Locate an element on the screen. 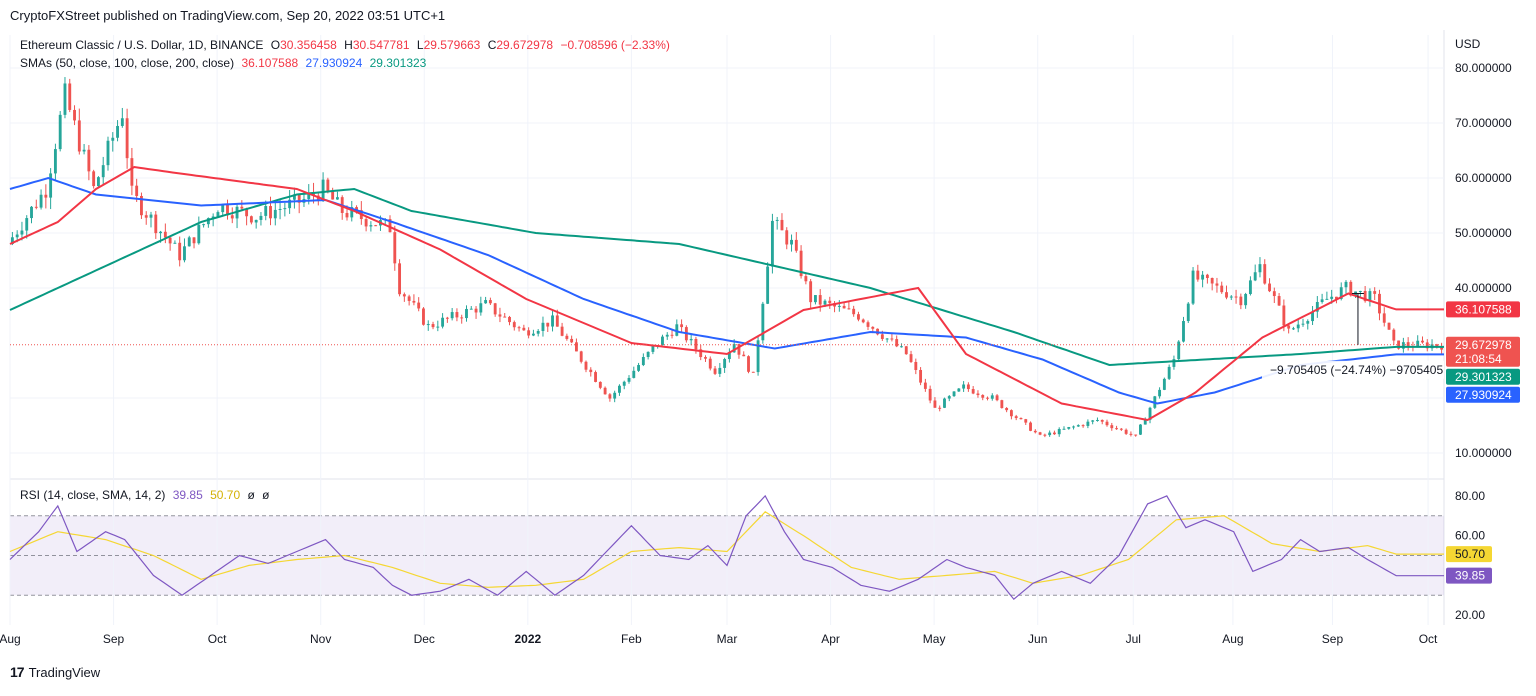 The width and height of the screenshot is (1536, 696). time-tick-11: Jul is located at coordinates (1133, 639).